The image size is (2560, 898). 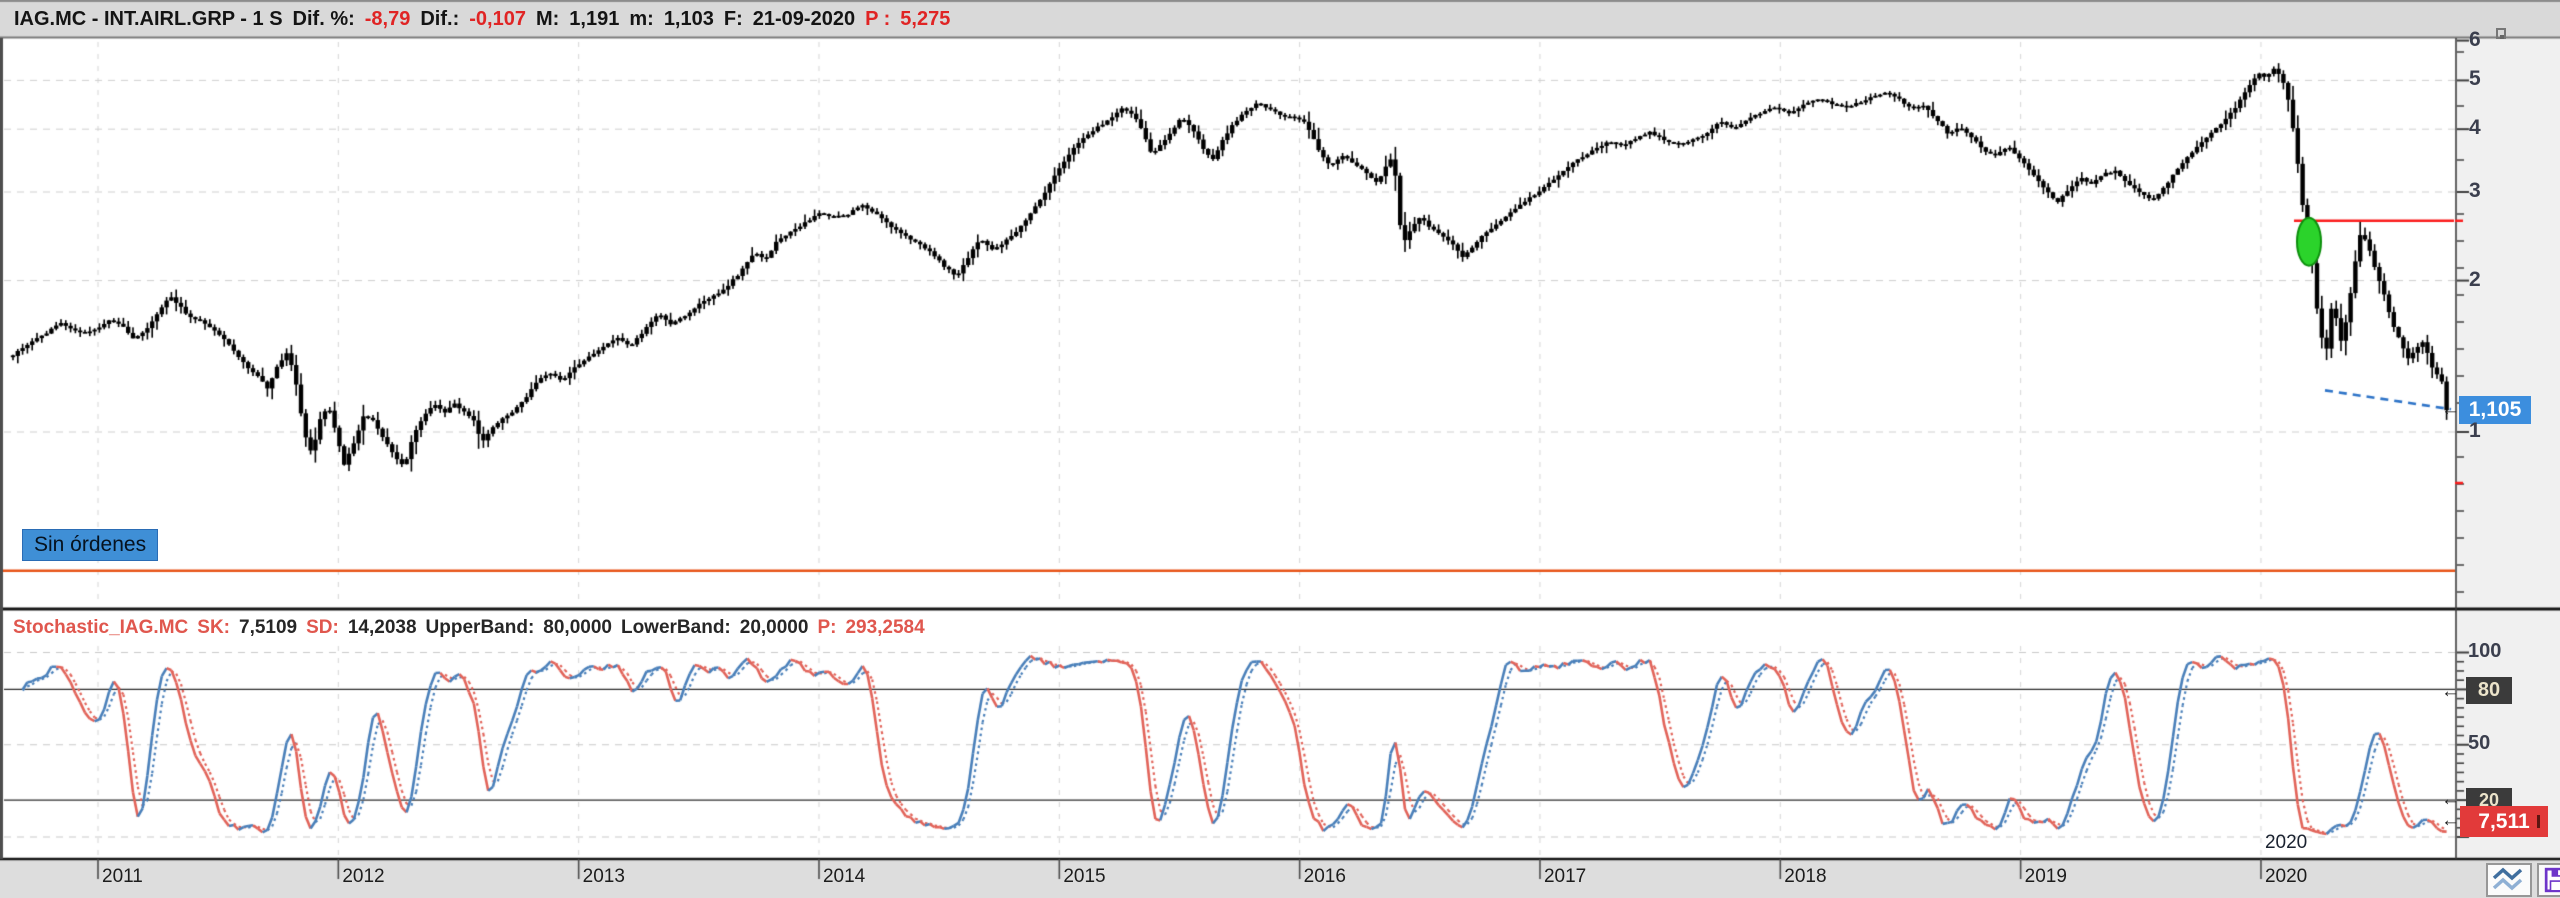 What do you see at coordinates (1084, 876) in the screenshot?
I see `x-axis-year-label: 2015` at bounding box center [1084, 876].